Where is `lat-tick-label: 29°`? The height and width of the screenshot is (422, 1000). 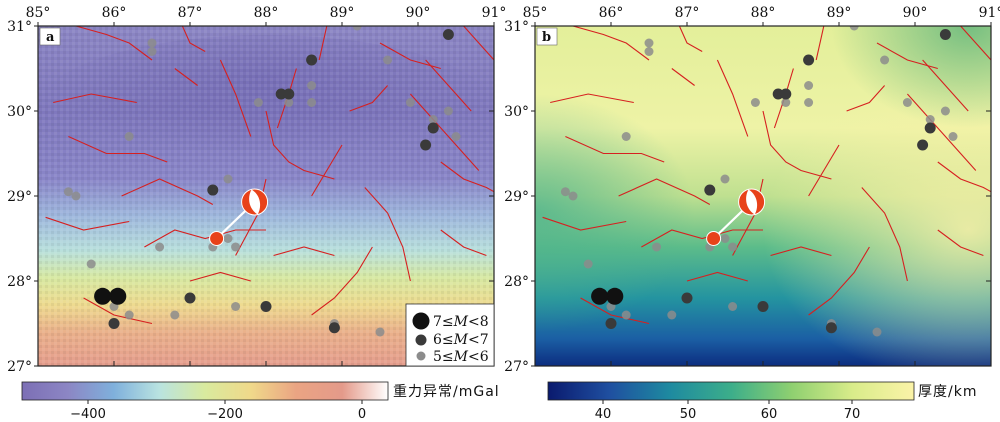
lat-tick-label: 29° is located at coordinates (19, 197).